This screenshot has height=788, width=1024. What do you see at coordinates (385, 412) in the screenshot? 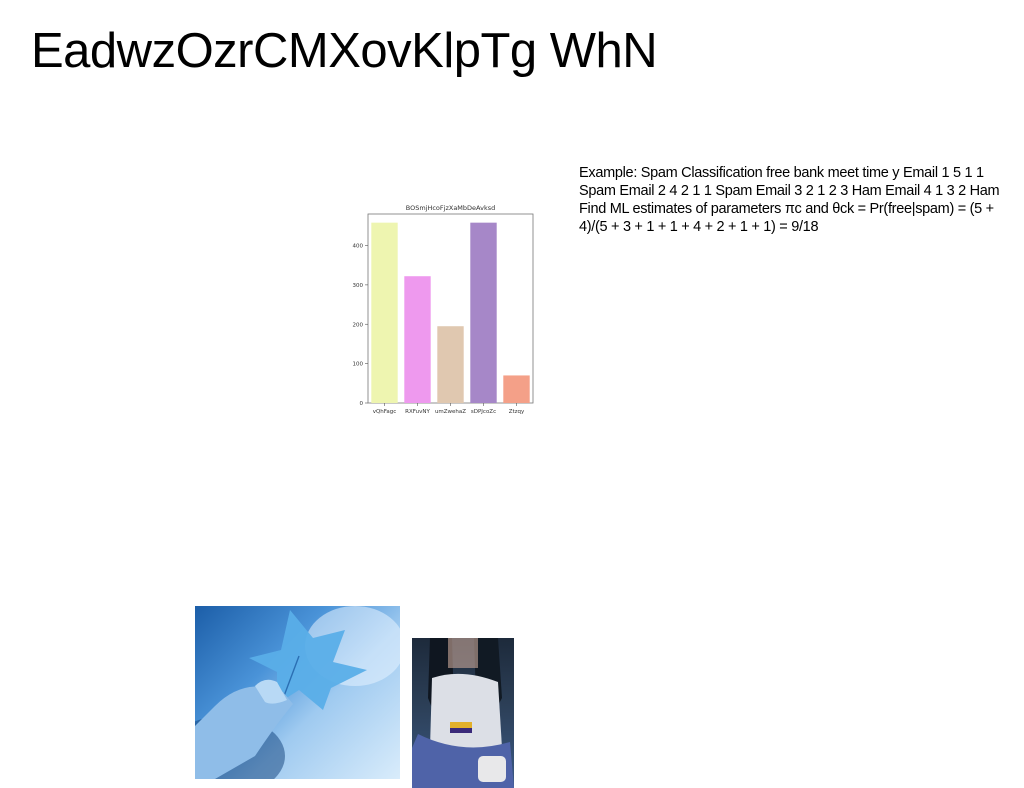
I see `x-tick-label: vQhFagc` at bounding box center [385, 412].